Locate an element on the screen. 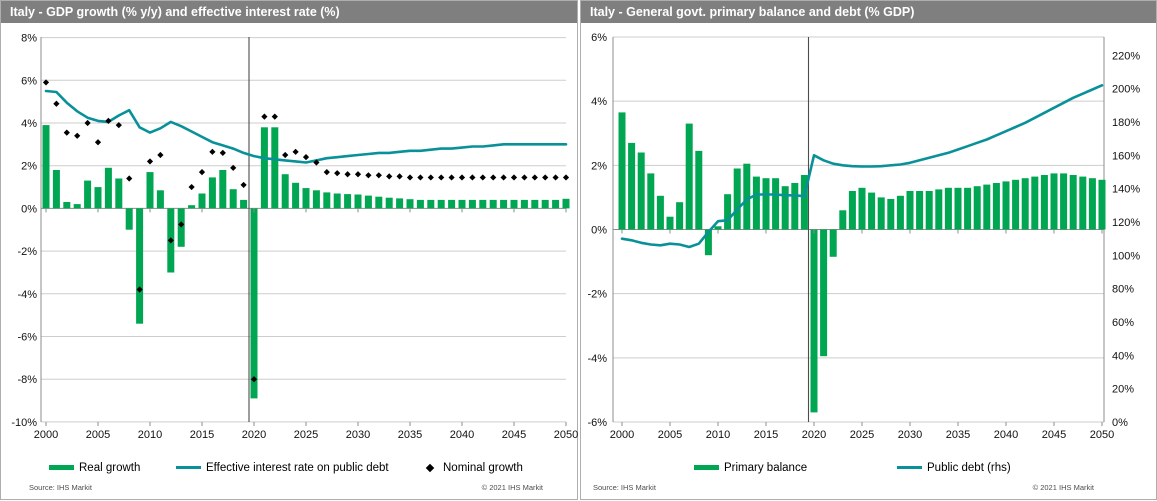 This screenshot has width=1157, height=501. svg-text: 40% is located at coordinates (1123, 356).